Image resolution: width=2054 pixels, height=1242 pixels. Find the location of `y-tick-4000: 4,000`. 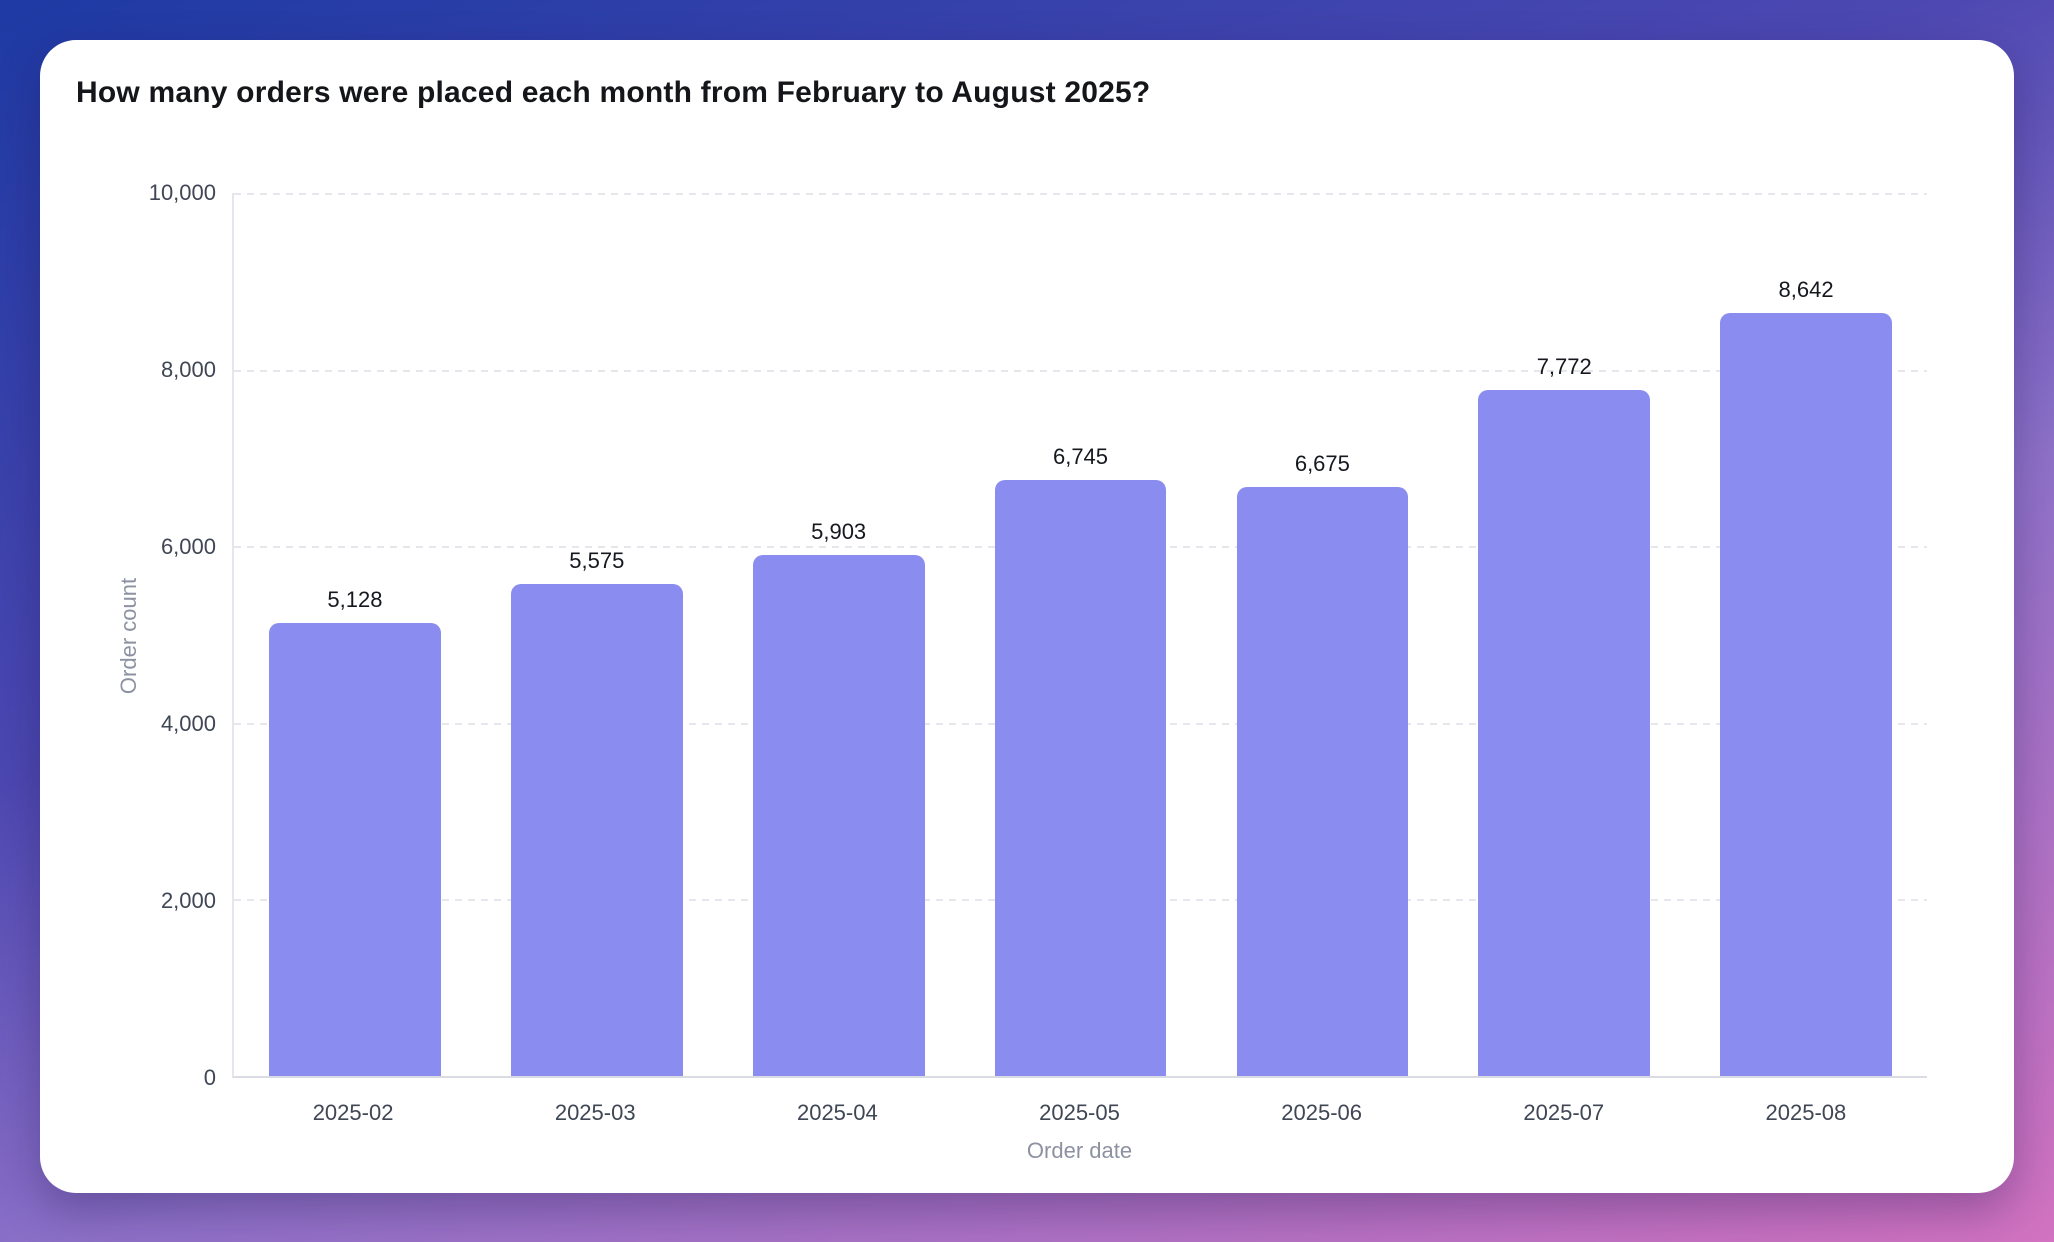

y-tick-4000: 4,000 is located at coordinates (188, 723).